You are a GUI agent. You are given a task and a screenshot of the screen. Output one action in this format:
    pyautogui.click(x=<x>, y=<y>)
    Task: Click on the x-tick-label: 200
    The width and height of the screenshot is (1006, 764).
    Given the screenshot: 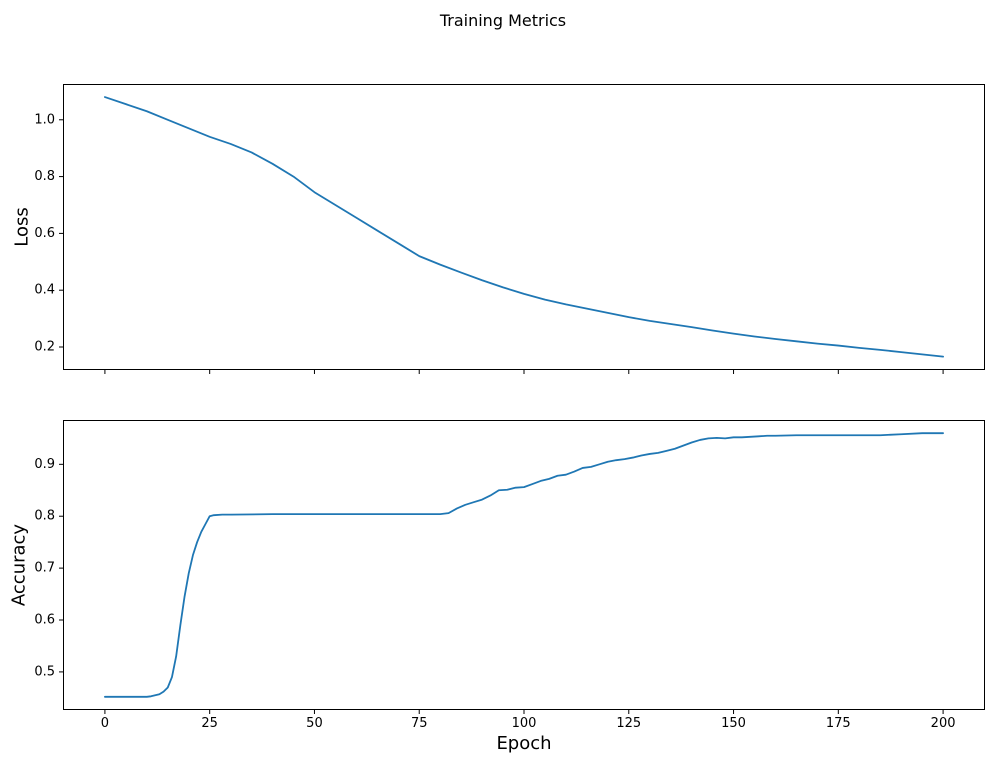 What is the action you would take?
    pyautogui.click(x=943, y=723)
    